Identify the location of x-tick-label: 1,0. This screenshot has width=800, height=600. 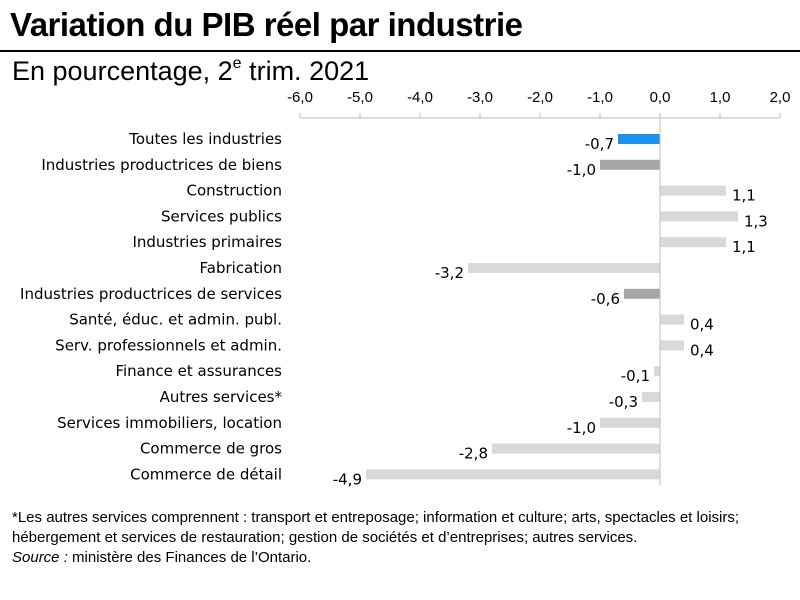
(720, 97).